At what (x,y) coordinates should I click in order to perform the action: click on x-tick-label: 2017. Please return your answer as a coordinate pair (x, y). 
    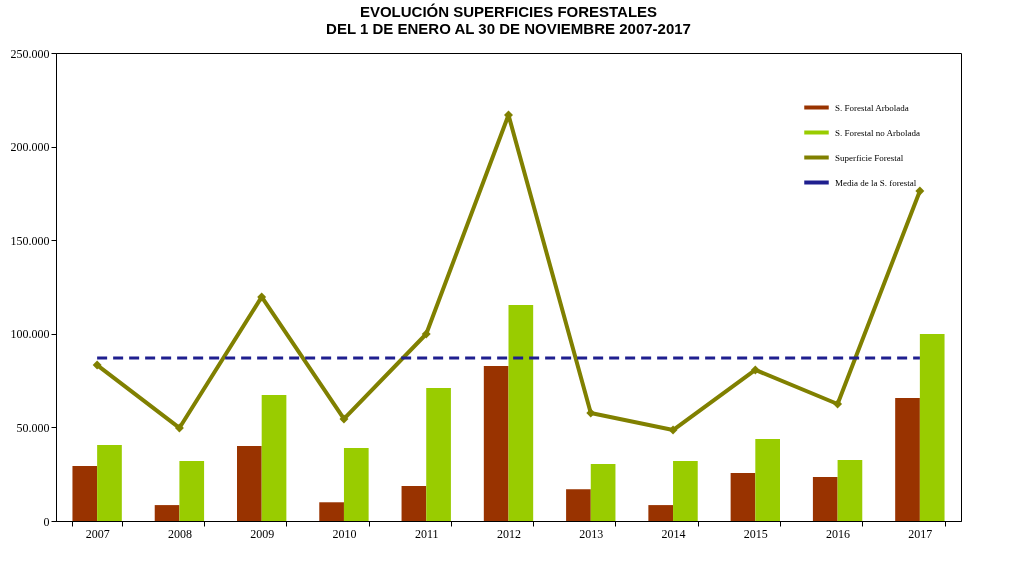
    Looking at the image, I should click on (920, 533).